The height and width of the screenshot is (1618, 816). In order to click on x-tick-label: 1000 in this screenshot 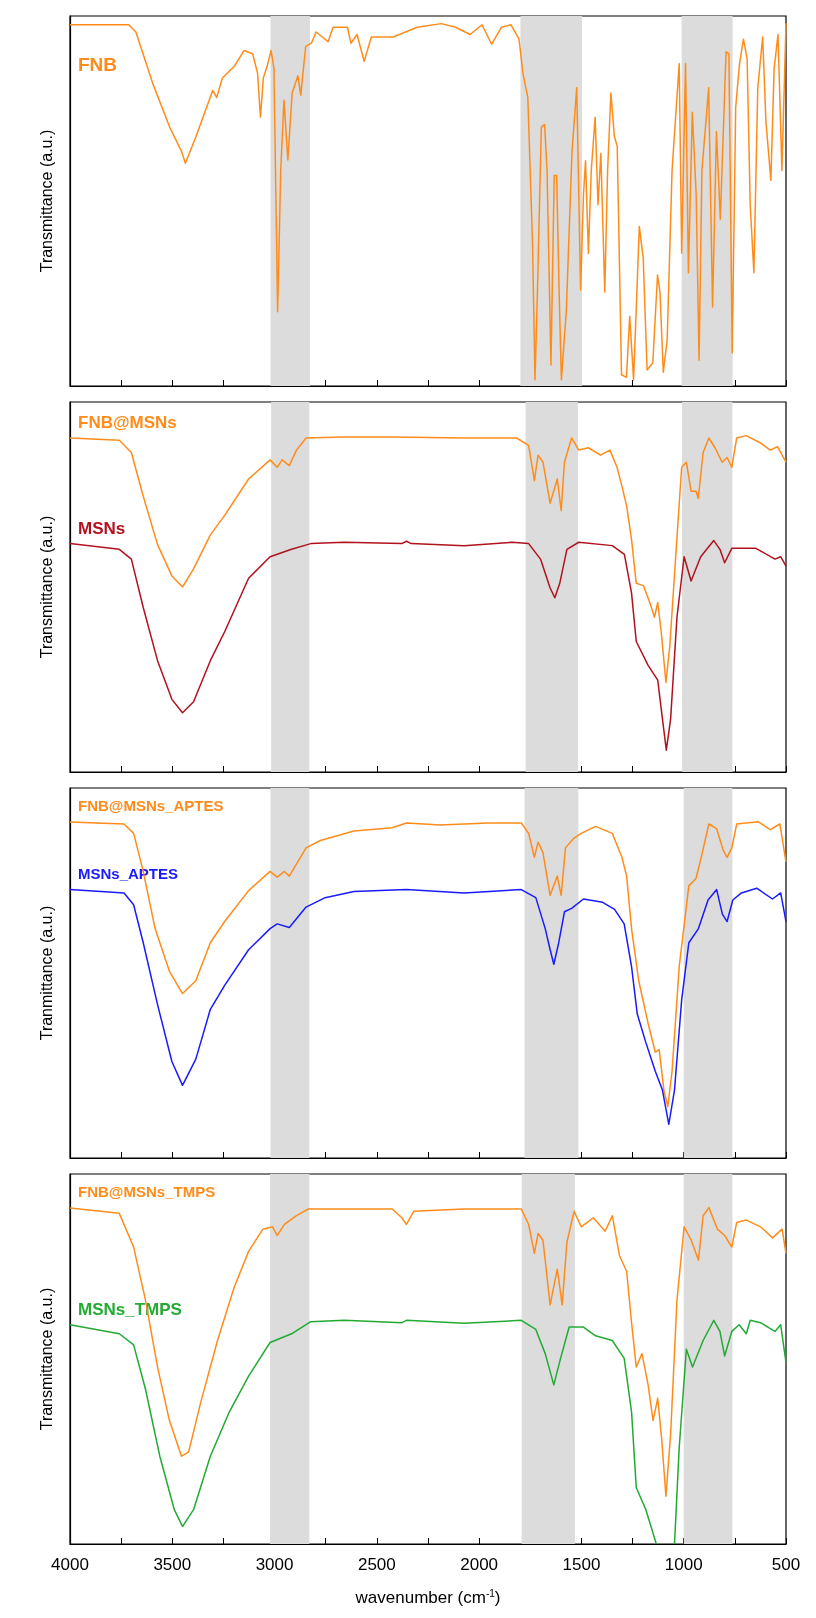, I will do `click(683, 1564)`.